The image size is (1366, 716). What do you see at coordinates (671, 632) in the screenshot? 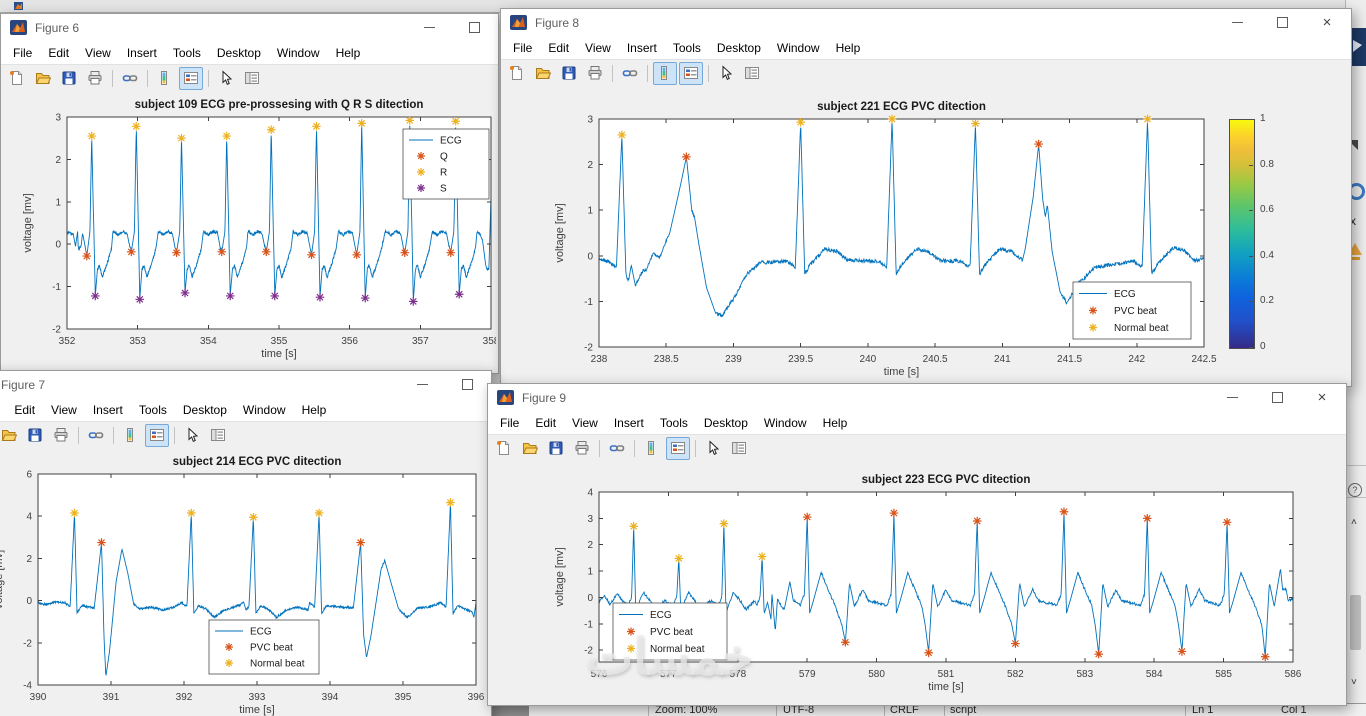
I see `svg-text: PVC beat` at bounding box center [671, 632].